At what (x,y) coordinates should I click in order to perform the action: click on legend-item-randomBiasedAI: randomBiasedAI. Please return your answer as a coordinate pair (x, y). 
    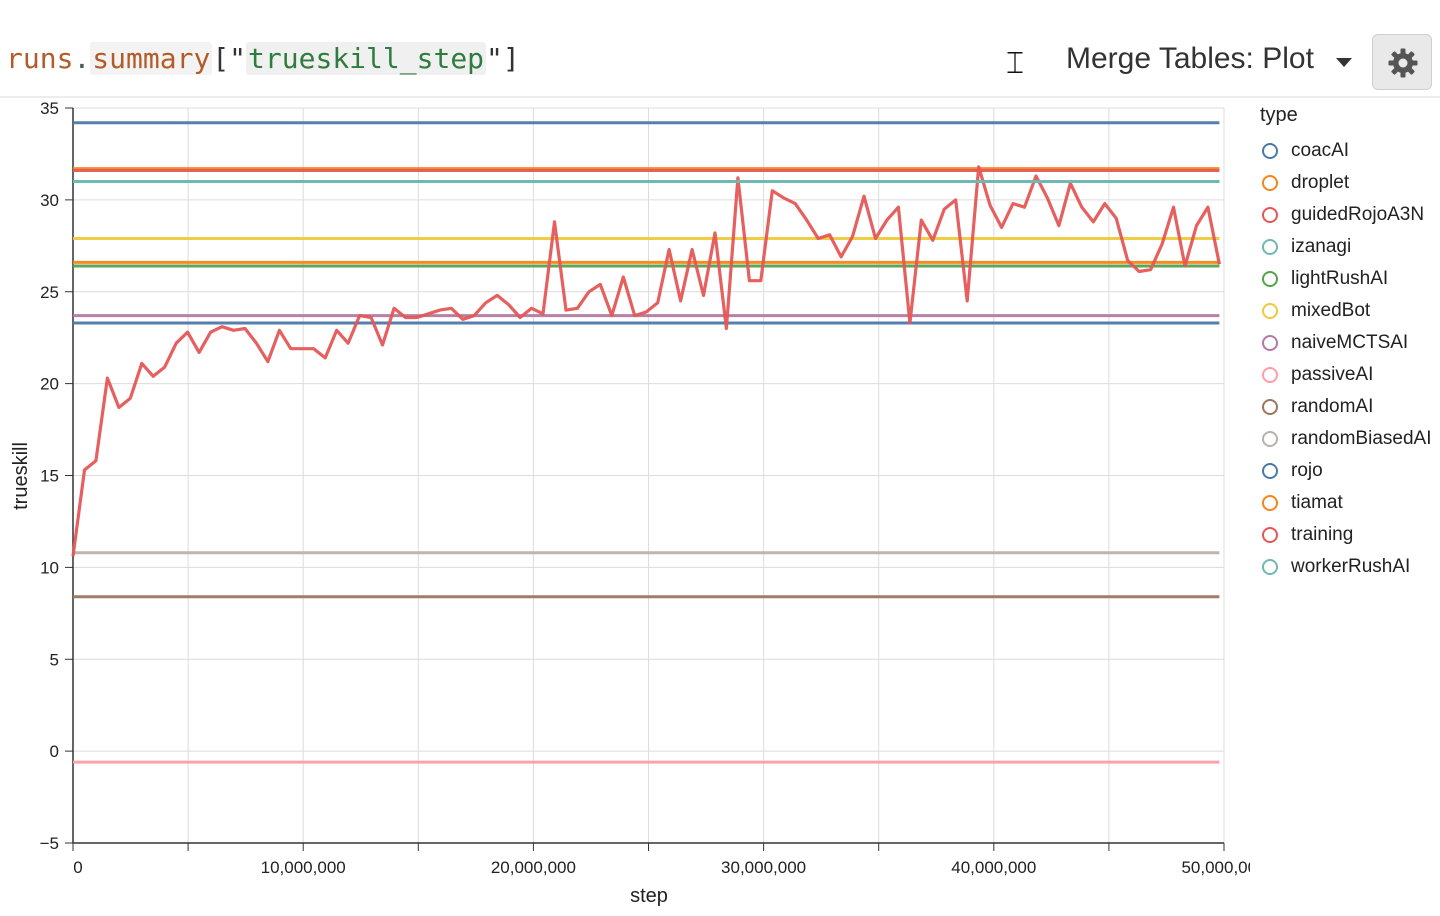
    Looking at the image, I should click on (1348, 439).